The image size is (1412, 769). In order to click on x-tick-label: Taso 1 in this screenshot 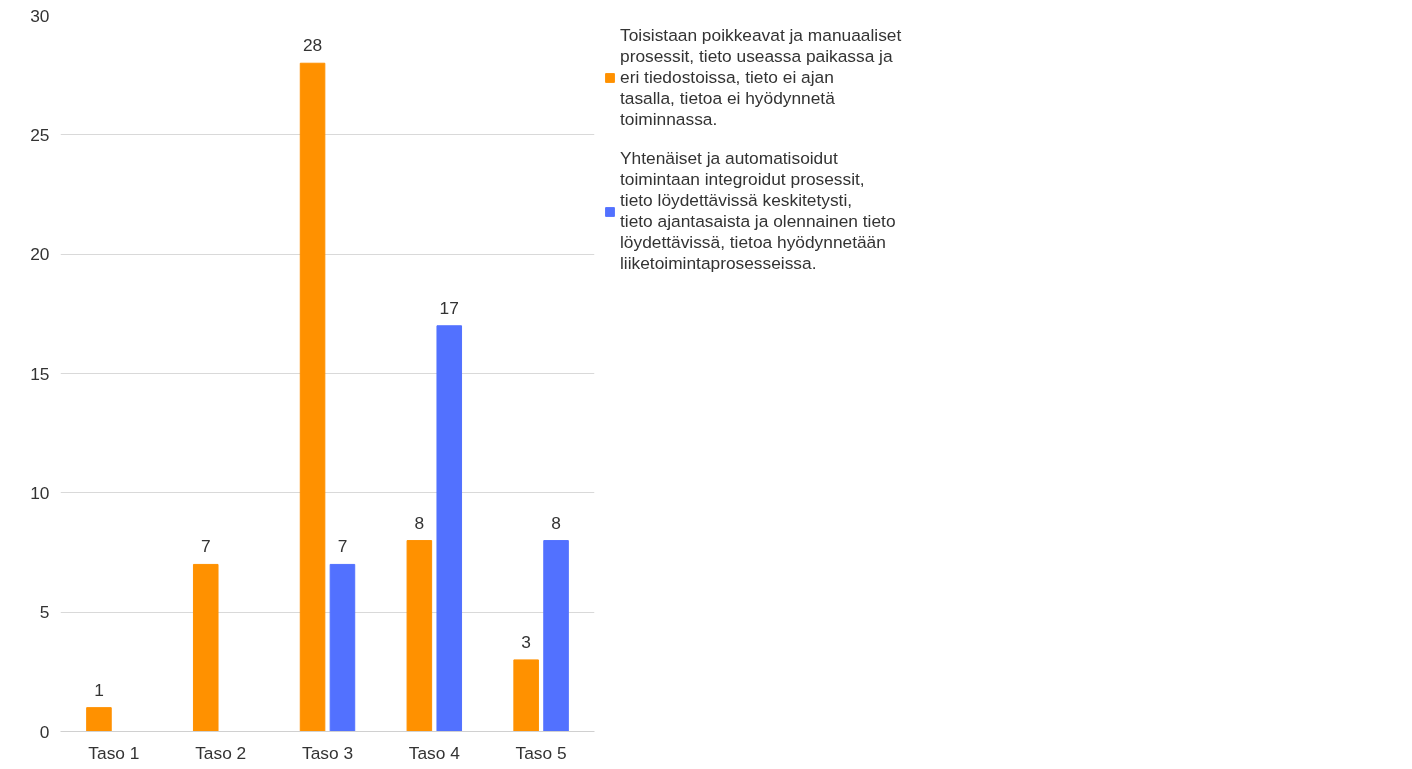, I will do `click(114, 752)`.